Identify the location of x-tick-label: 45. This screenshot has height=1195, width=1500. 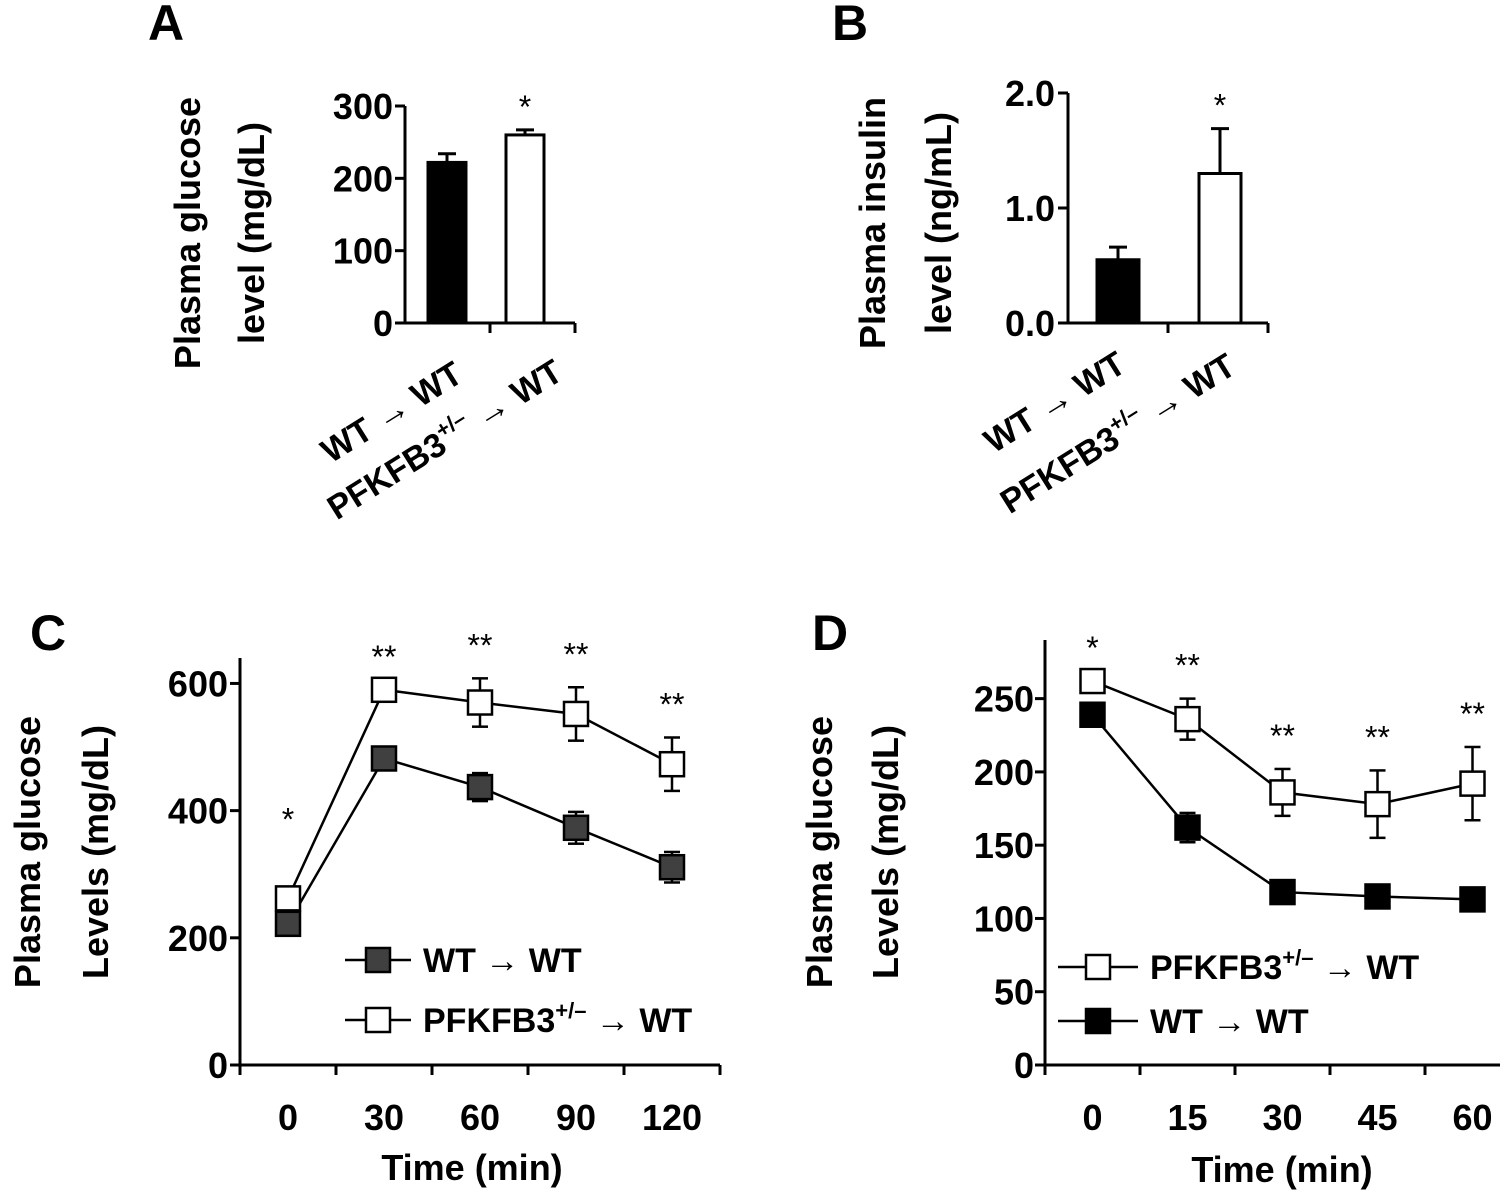
(1377, 1117).